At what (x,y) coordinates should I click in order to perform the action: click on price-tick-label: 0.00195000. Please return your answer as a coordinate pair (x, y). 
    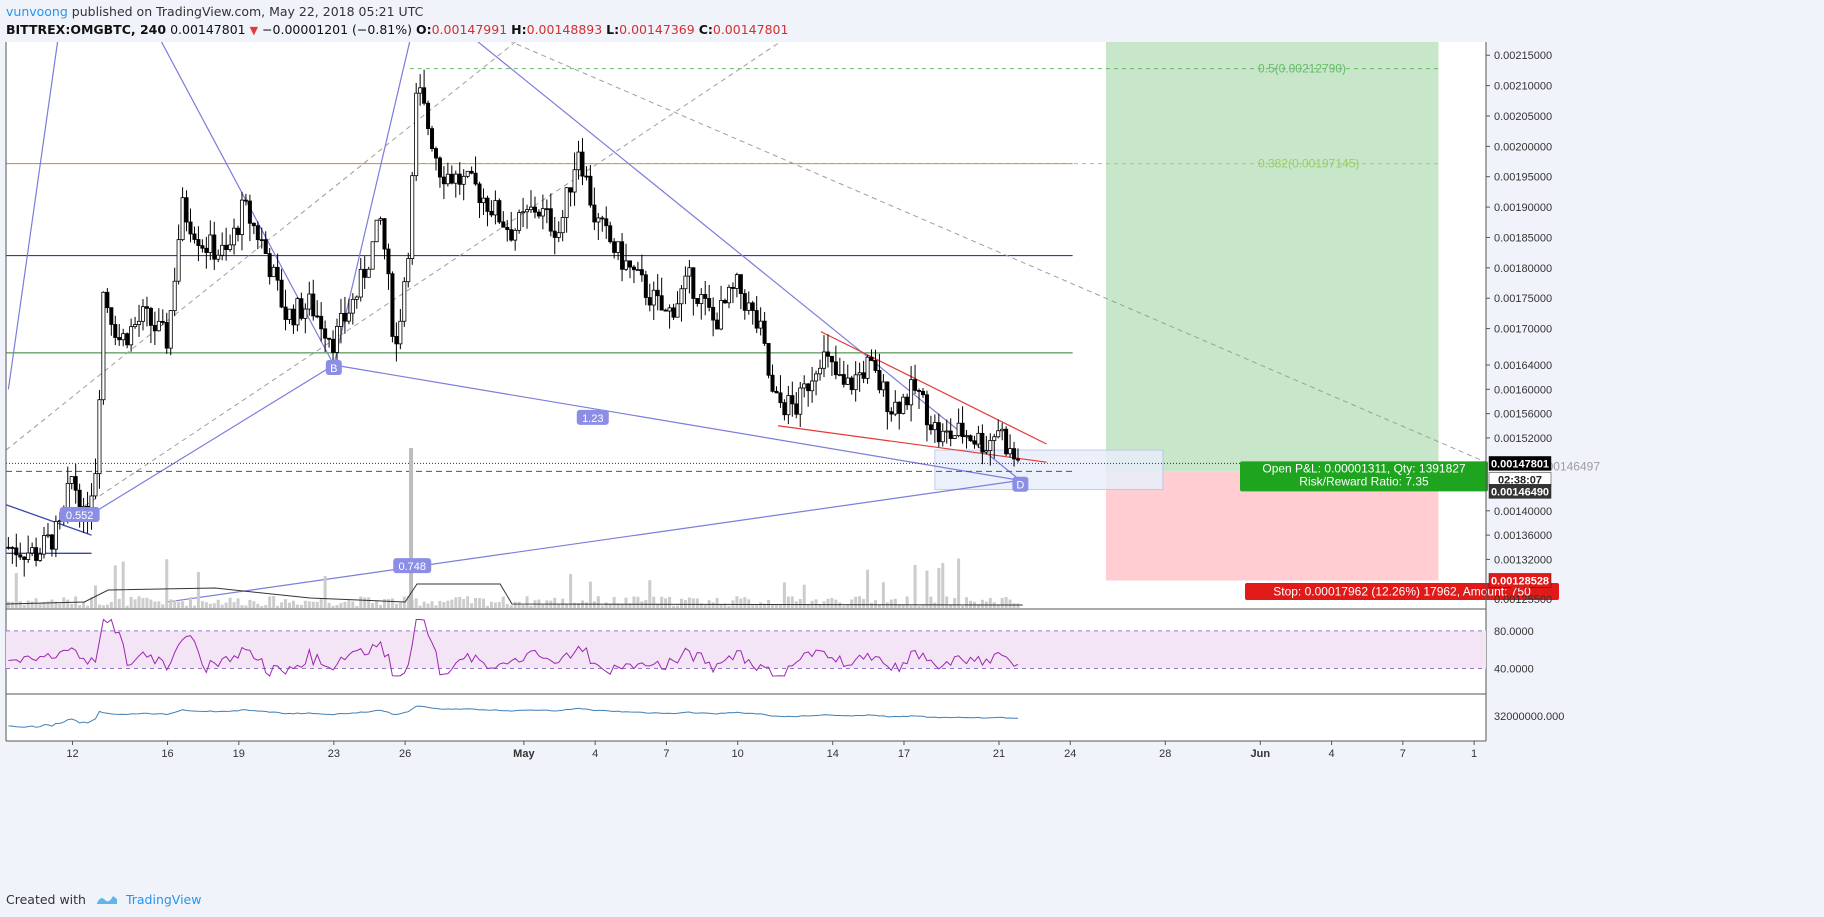
    Looking at the image, I should click on (1523, 178).